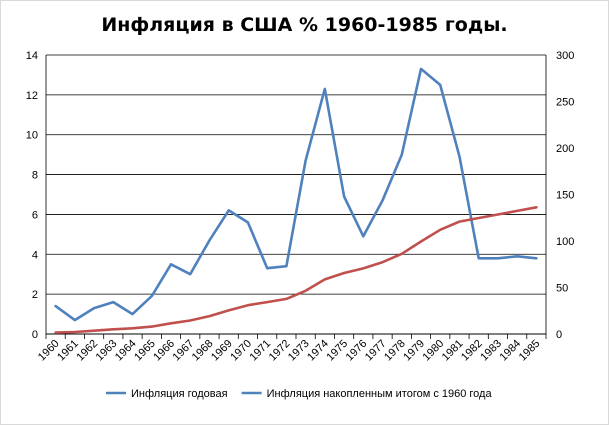 This screenshot has height=425, width=609. Describe the element at coordinates (35, 335) in the screenshot. I see `y-tick-label: 0` at that location.